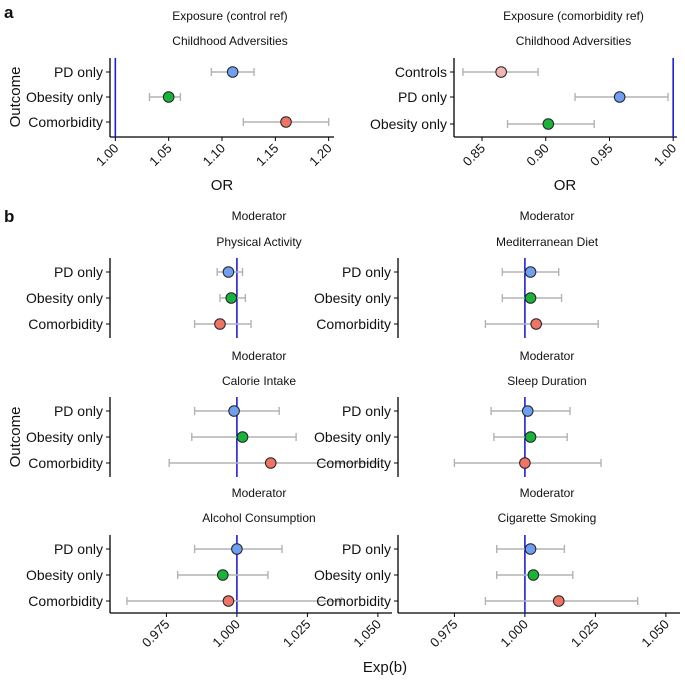  I want to click on panel-title: Calorie Intake, so click(259, 381).